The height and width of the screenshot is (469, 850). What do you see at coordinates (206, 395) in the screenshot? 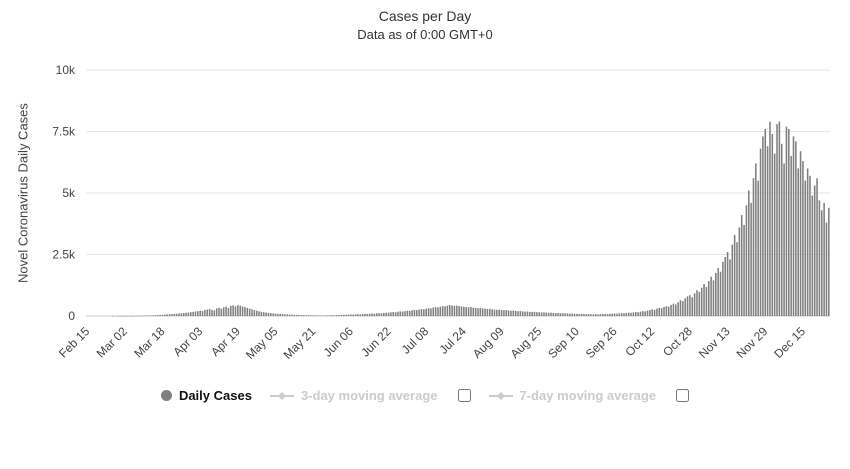
I see `legend-item-daily-cases: Daily Cases` at bounding box center [206, 395].